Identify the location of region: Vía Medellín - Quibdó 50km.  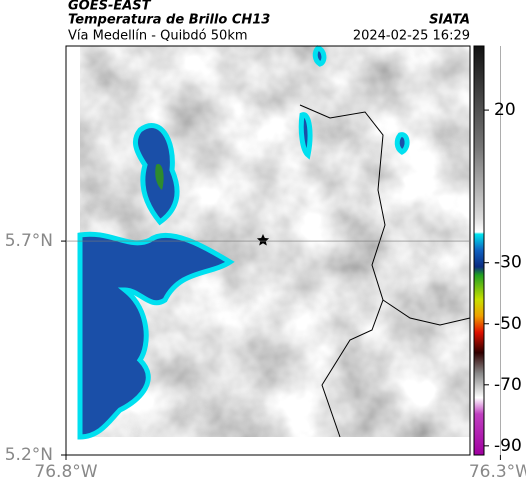
(158, 36).